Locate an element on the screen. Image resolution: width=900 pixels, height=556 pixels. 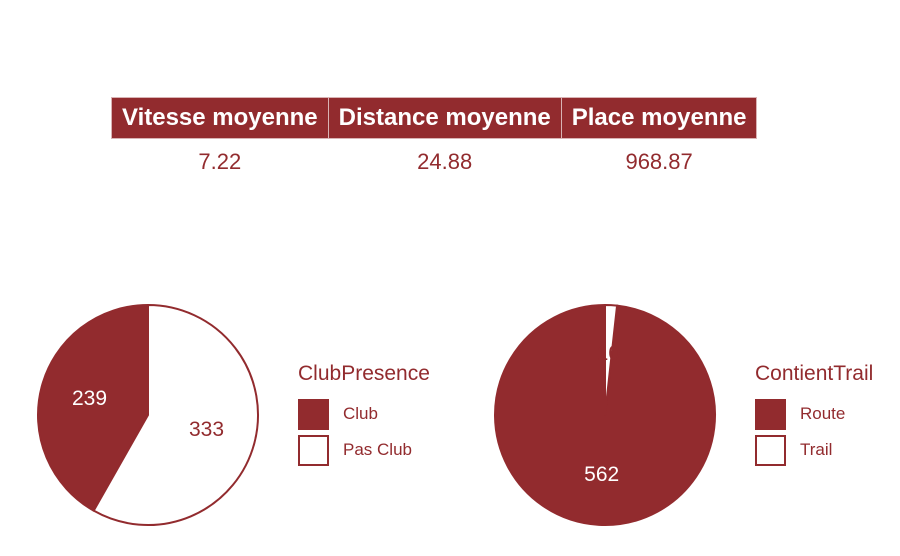
legend-item-pas-club: Pas Club is located at coordinates (364, 450).